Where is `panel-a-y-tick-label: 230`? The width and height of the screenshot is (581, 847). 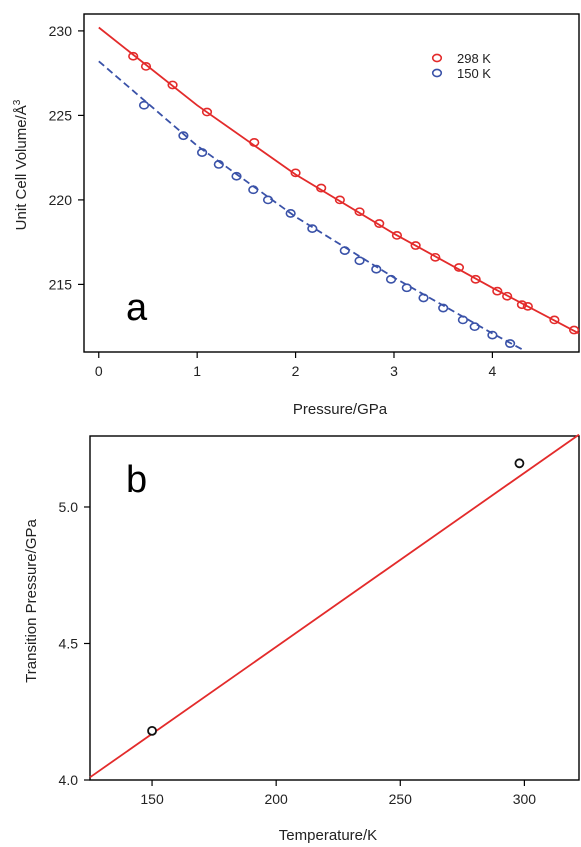 panel-a-y-tick-label: 230 is located at coordinates (61, 31).